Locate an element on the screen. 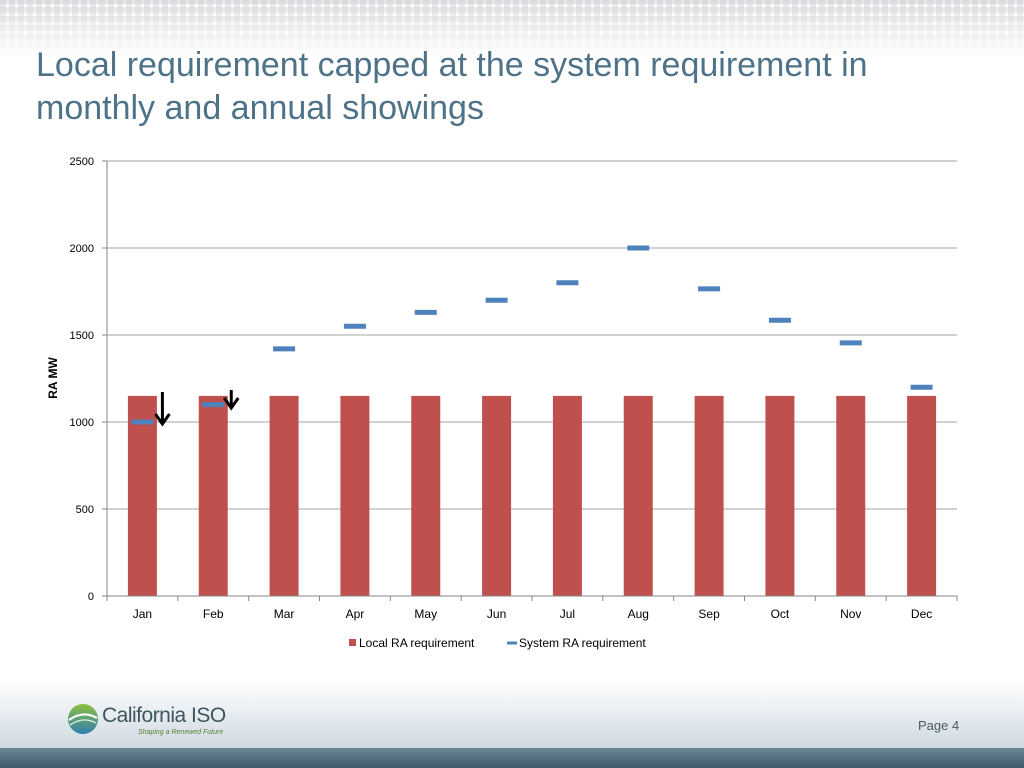  x-tick-label-jul: Jul is located at coordinates (567, 614).